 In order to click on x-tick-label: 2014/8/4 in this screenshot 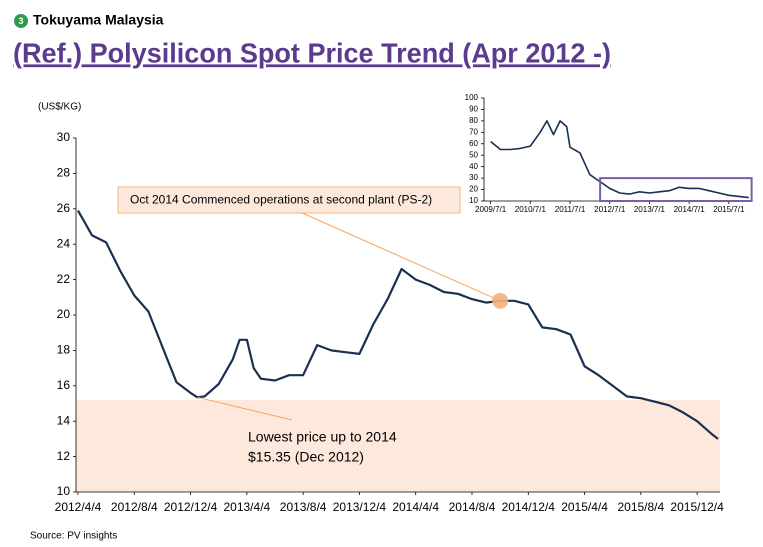, I will do `click(472, 507)`.